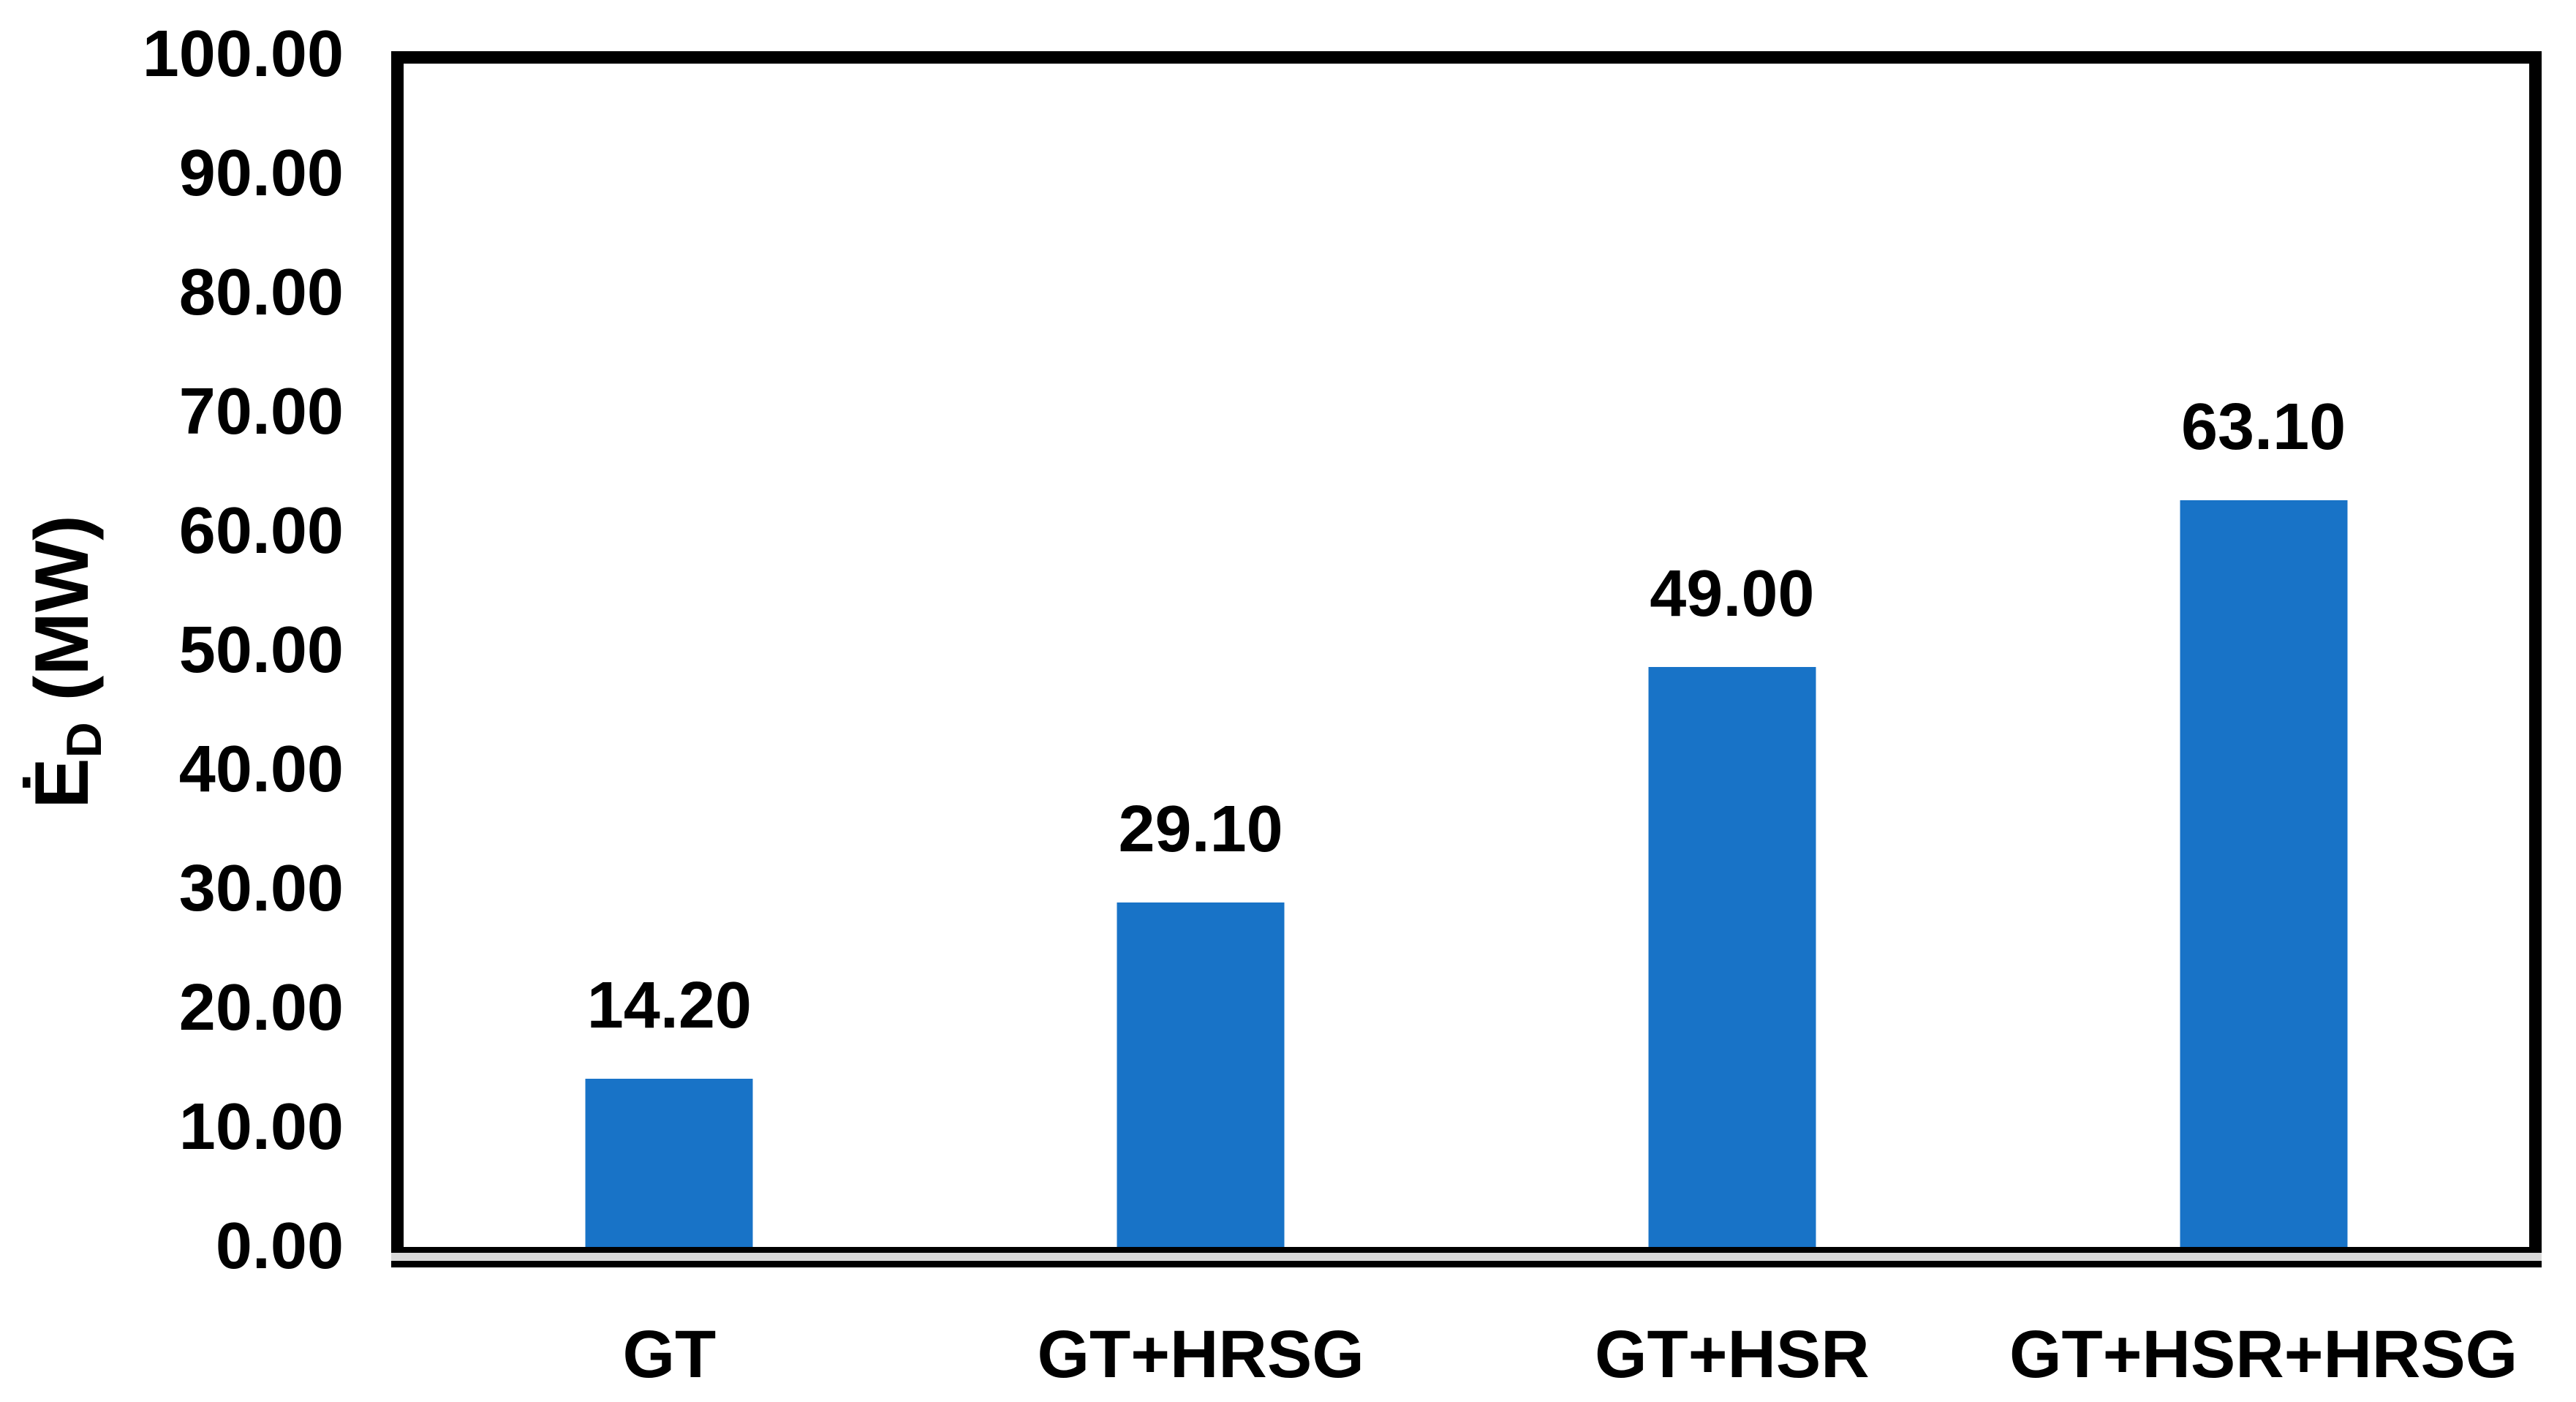 This screenshot has width=2576, height=1402. Describe the element at coordinates (261, 174) in the screenshot. I see `y-tick-label: 90.00` at that location.